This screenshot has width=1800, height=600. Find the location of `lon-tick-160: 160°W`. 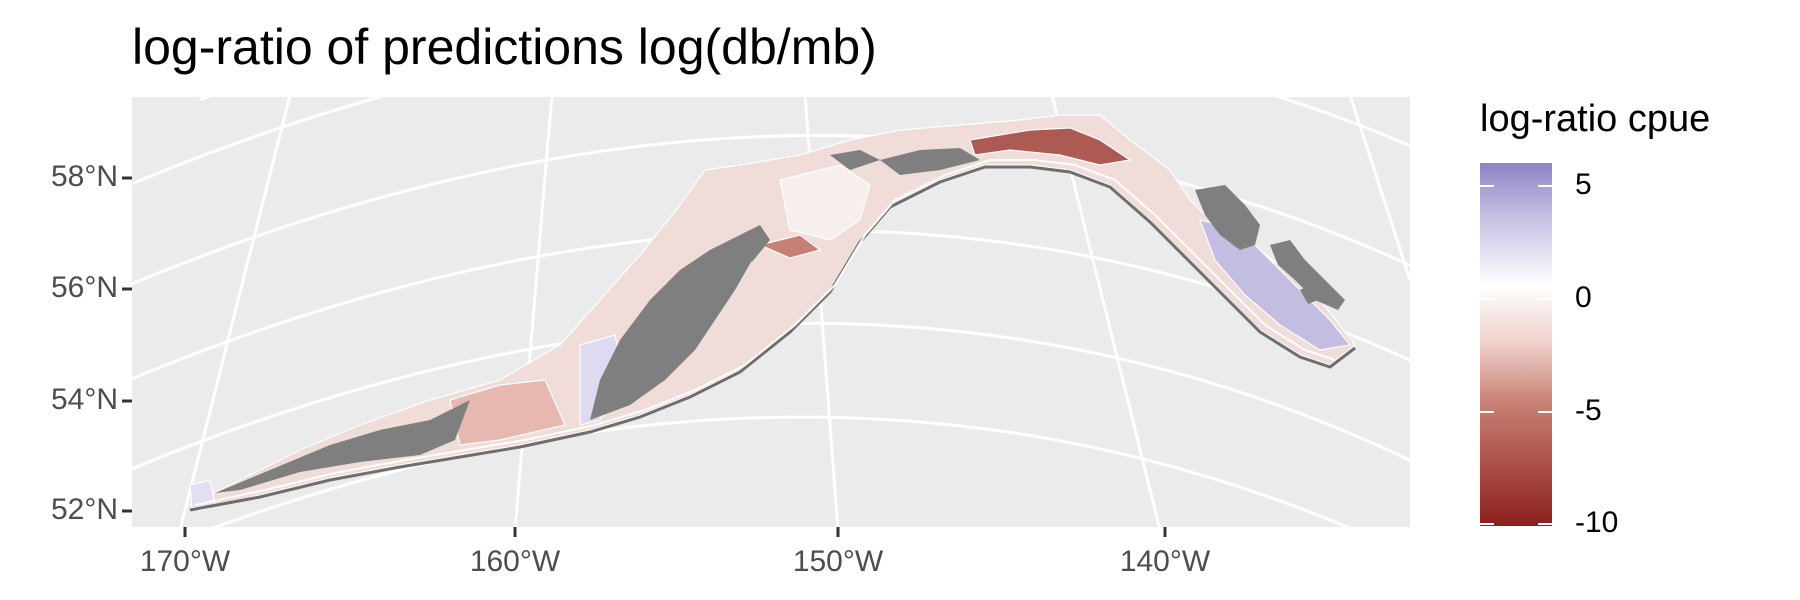

lon-tick-160: 160°W is located at coordinates (515, 561).